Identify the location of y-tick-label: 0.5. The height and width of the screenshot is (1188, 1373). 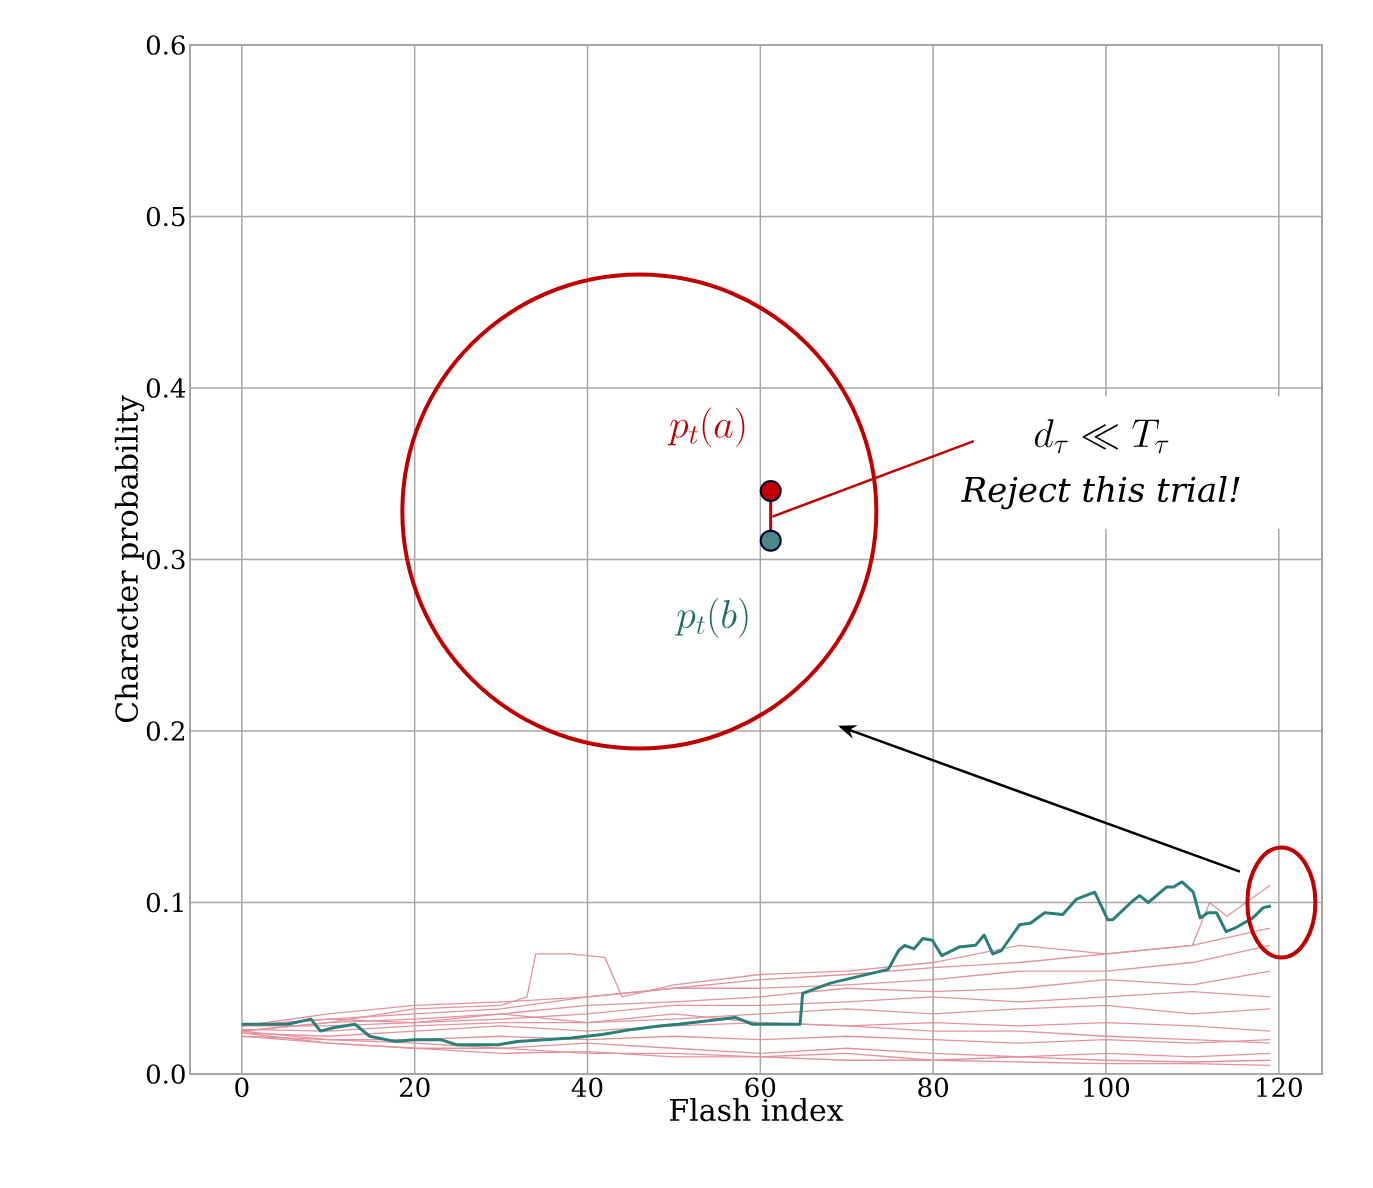
(165, 216).